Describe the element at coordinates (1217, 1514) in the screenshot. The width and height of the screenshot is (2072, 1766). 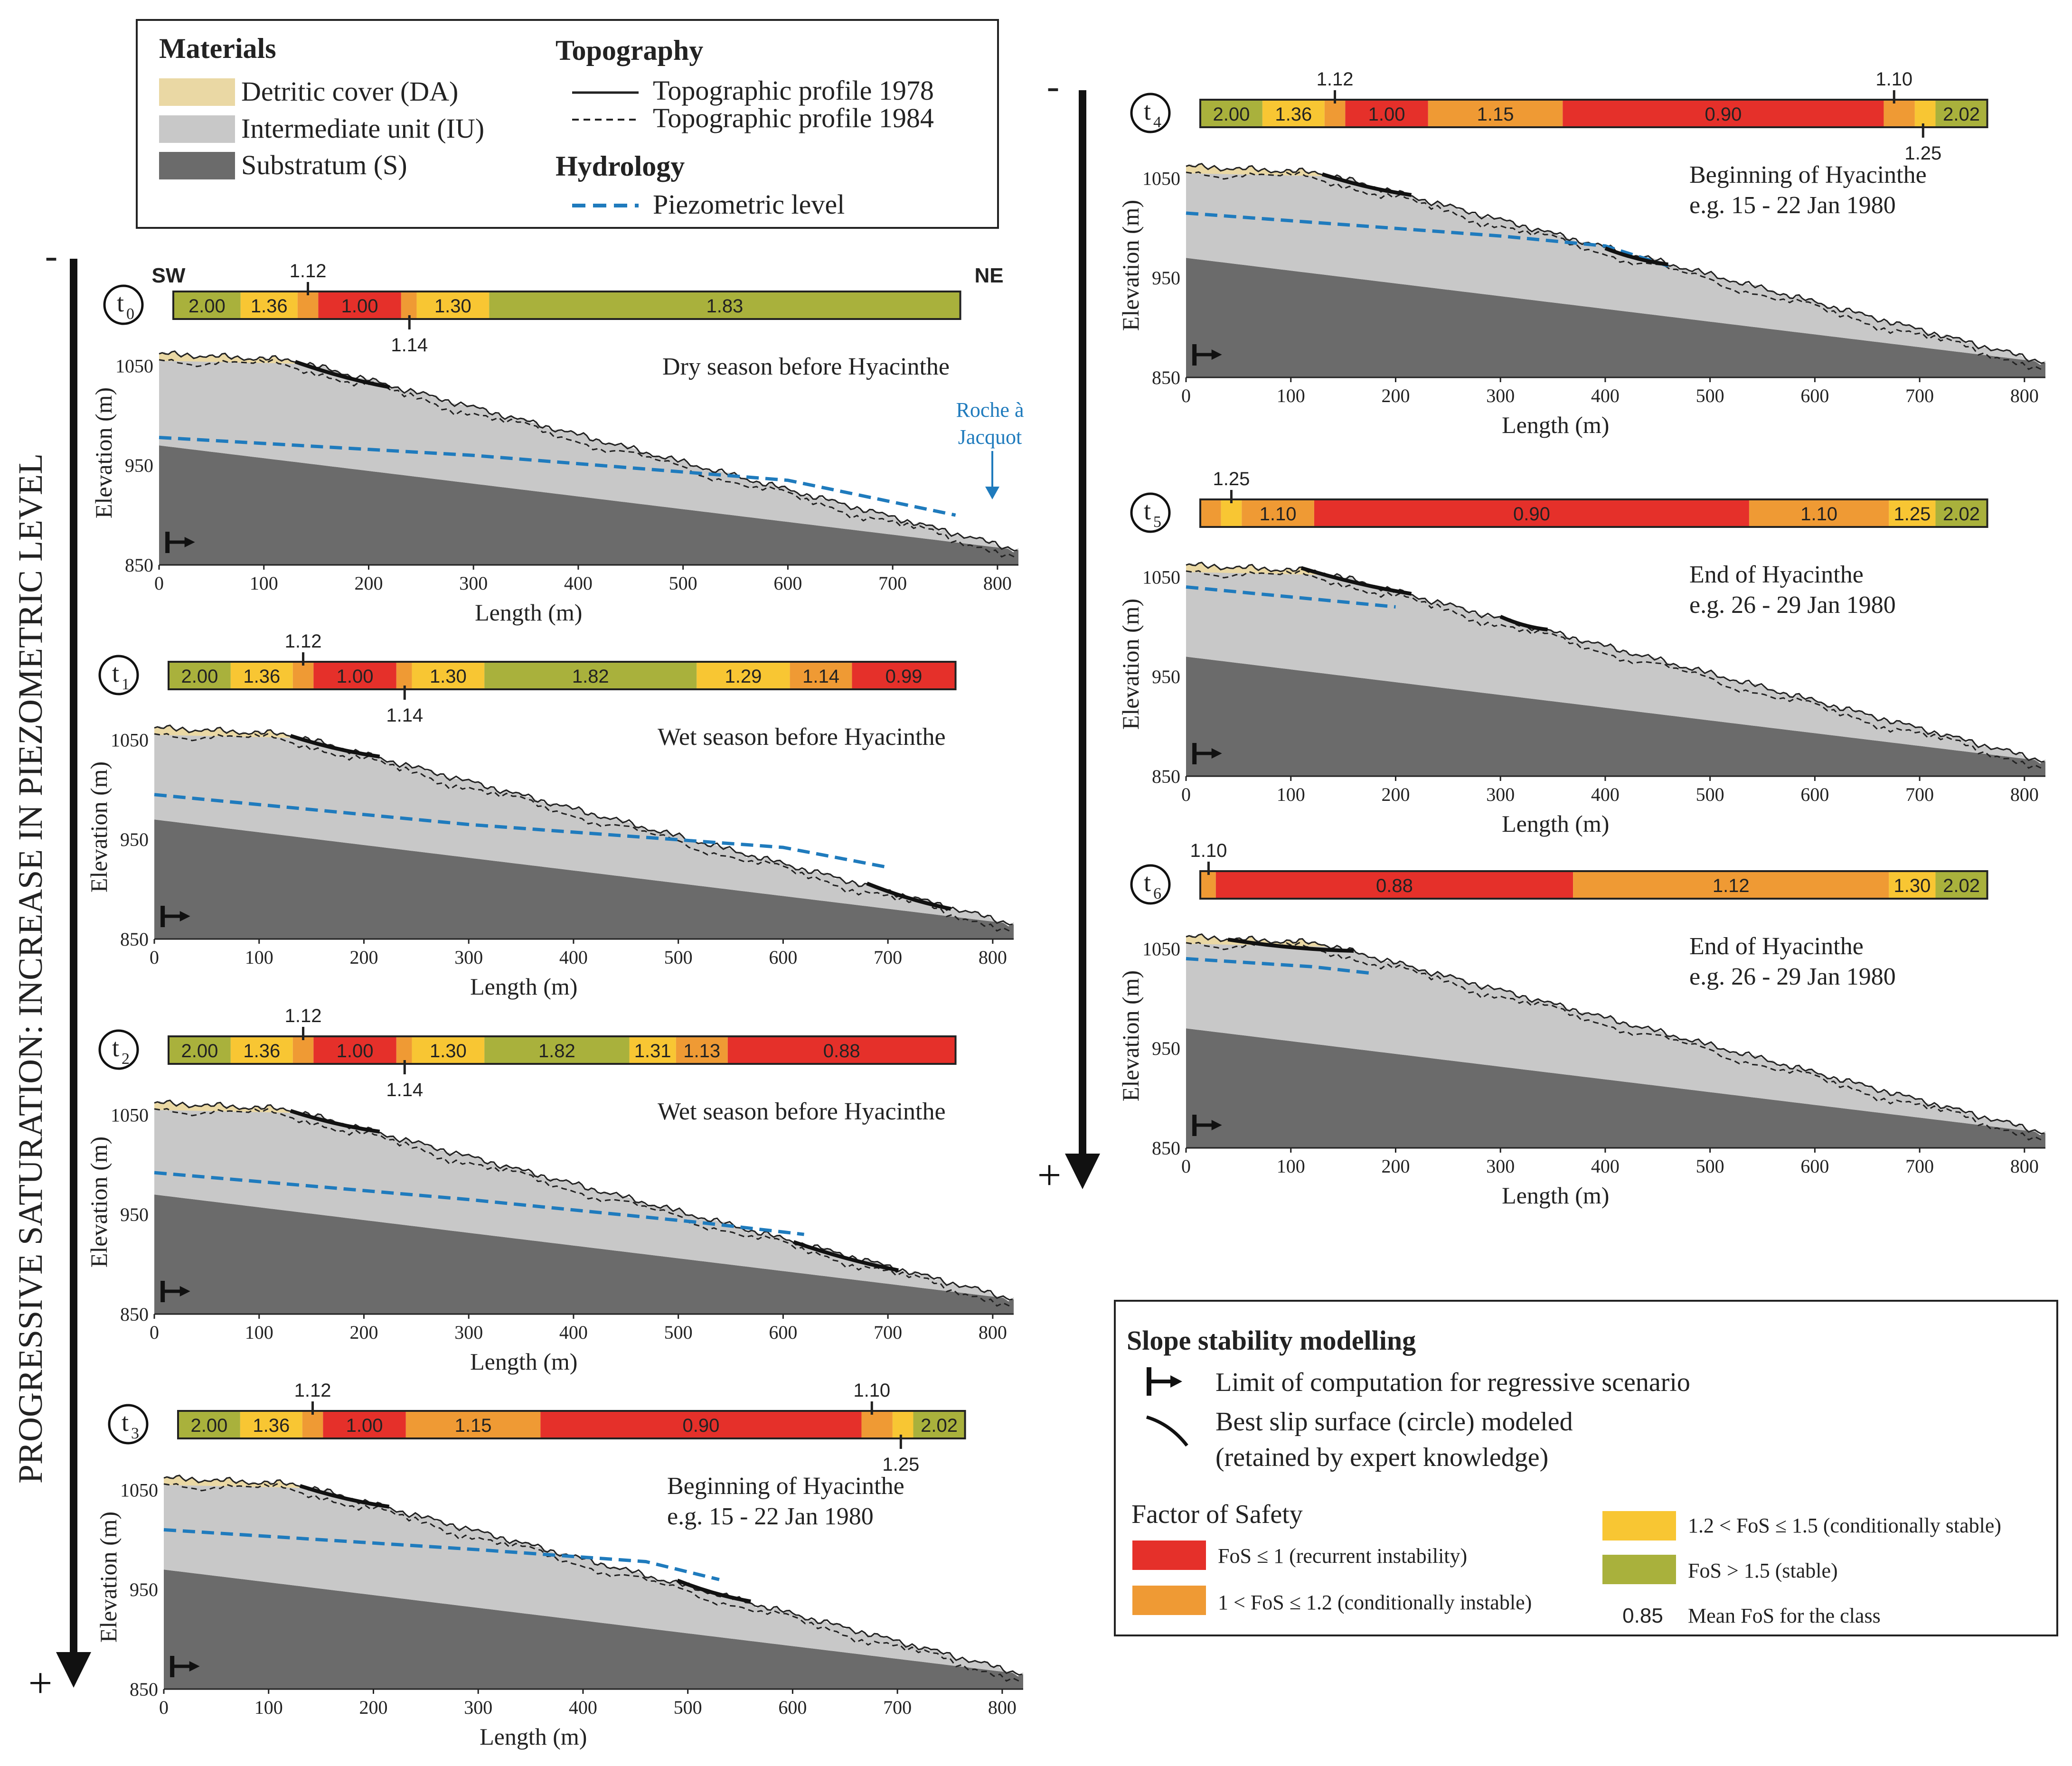
I see `fos-title: Factor of Safety` at that location.